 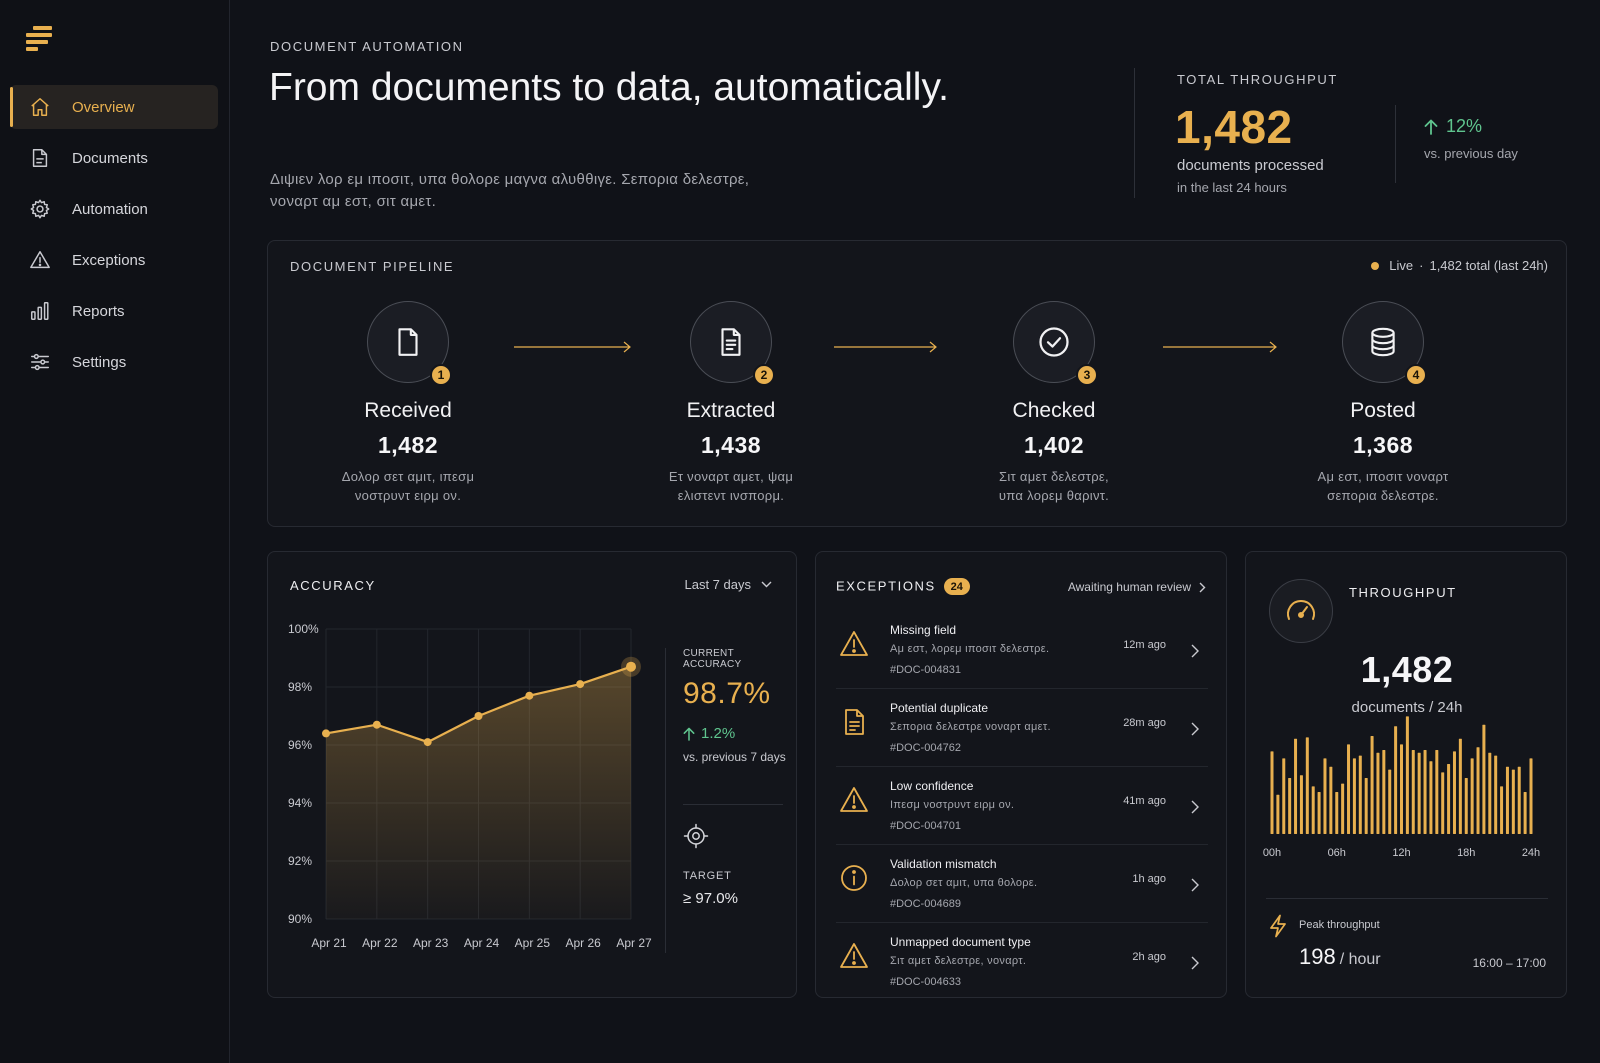 I want to click on stage-count: 1,402, so click(x=1054, y=445).